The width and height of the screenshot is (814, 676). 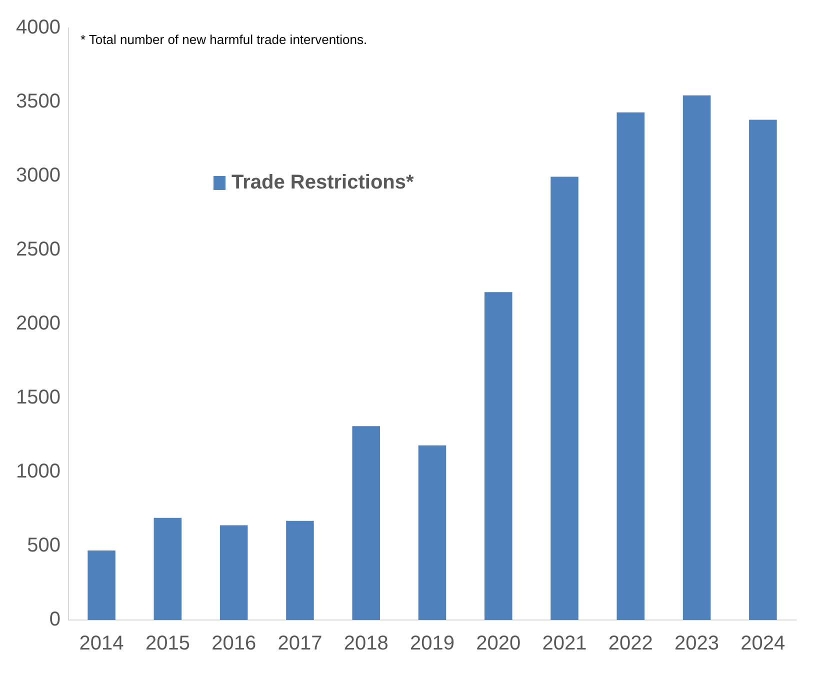 I want to click on y-tick-label: 3000, so click(x=38, y=175).